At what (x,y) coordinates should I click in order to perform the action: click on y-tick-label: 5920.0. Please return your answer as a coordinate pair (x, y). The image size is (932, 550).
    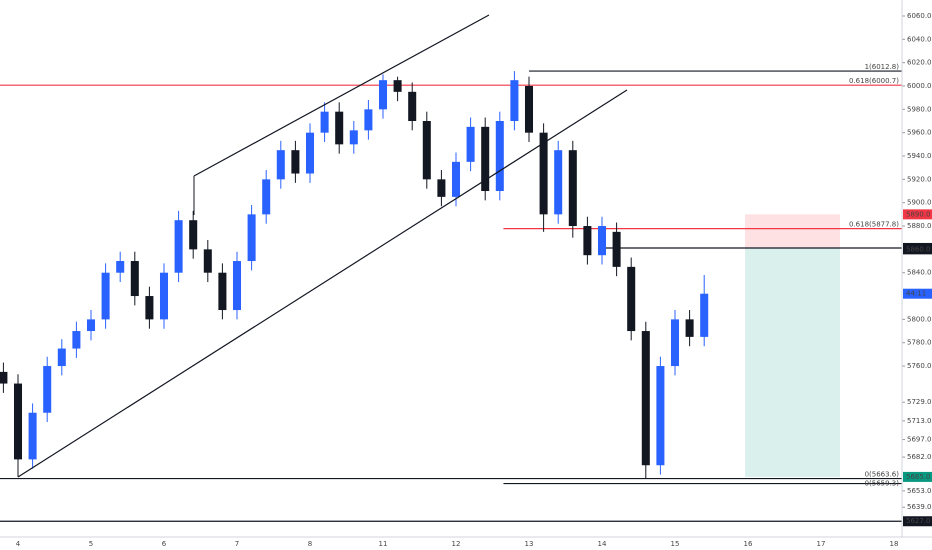
    Looking at the image, I should click on (919, 179).